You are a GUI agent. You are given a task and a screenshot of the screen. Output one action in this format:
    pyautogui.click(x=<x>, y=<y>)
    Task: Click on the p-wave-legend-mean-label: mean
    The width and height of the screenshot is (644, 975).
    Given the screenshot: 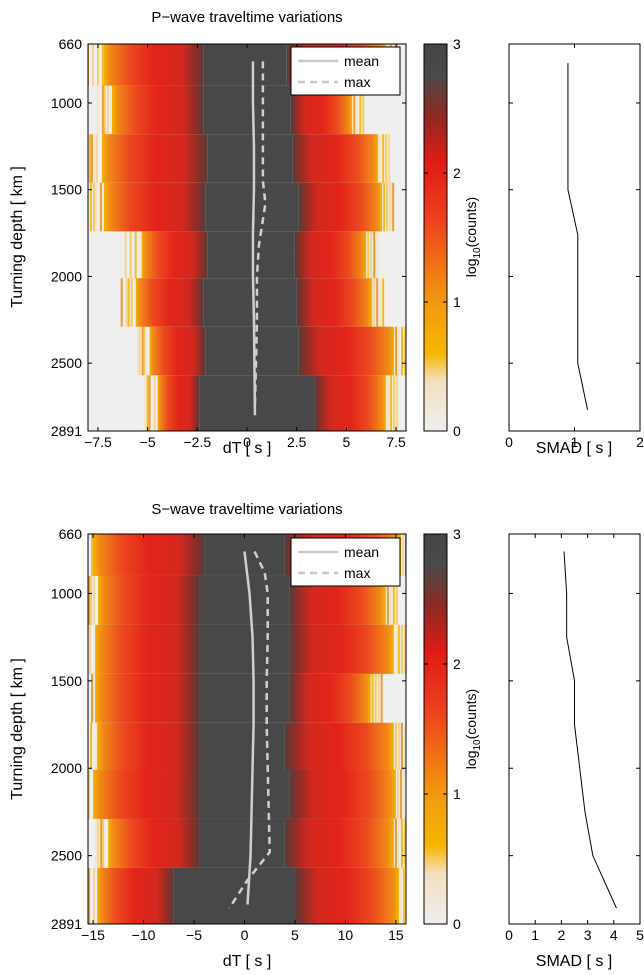 What is the action you would take?
    pyautogui.click(x=361, y=61)
    